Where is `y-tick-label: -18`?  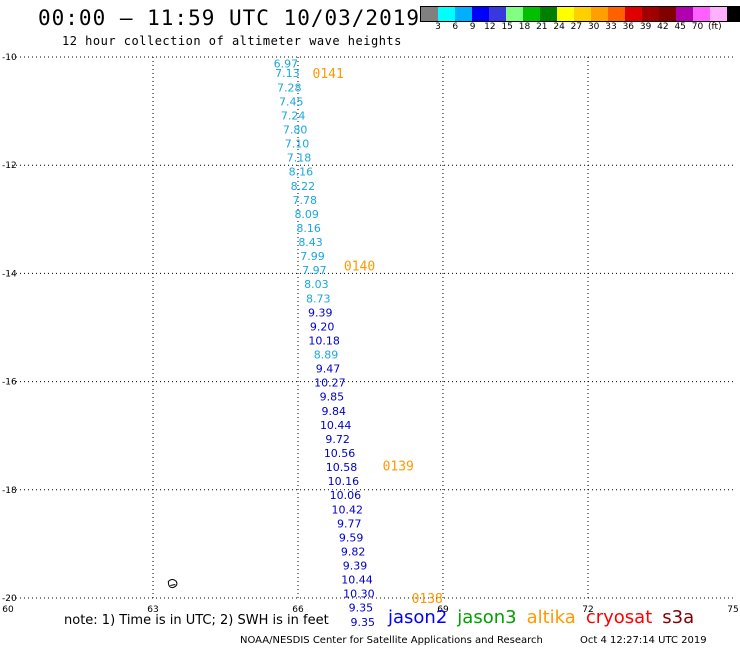 y-tick-label: -18 is located at coordinates (9, 491).